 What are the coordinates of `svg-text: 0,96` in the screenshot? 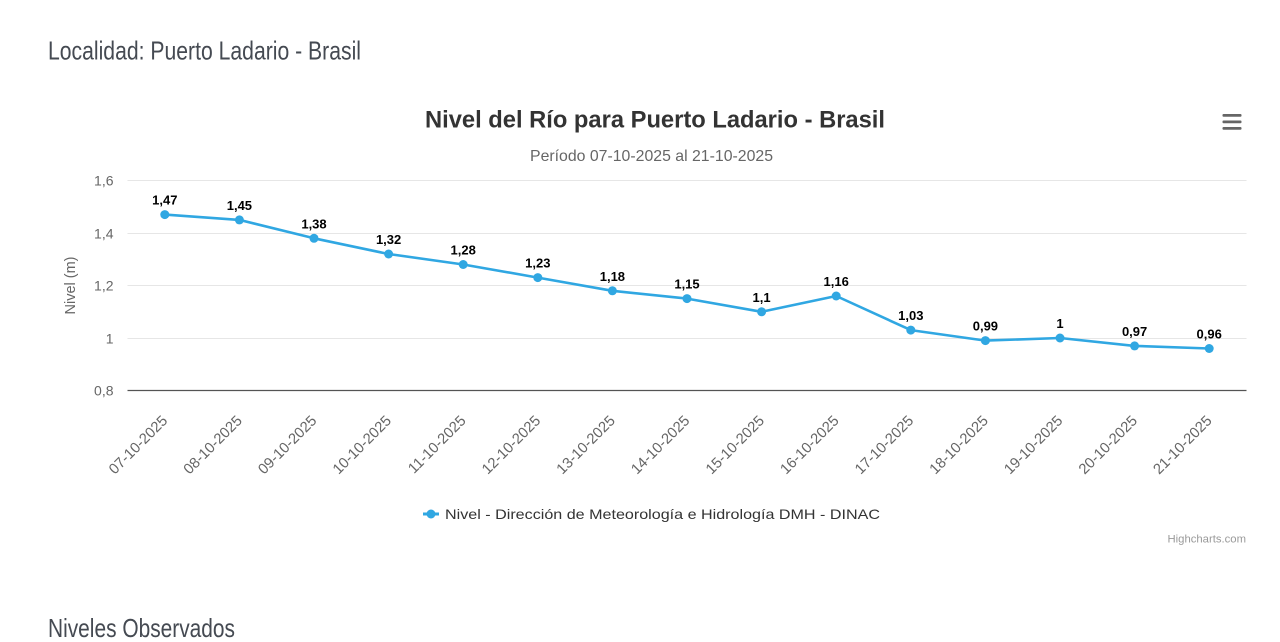 It's located at (1209, 334).